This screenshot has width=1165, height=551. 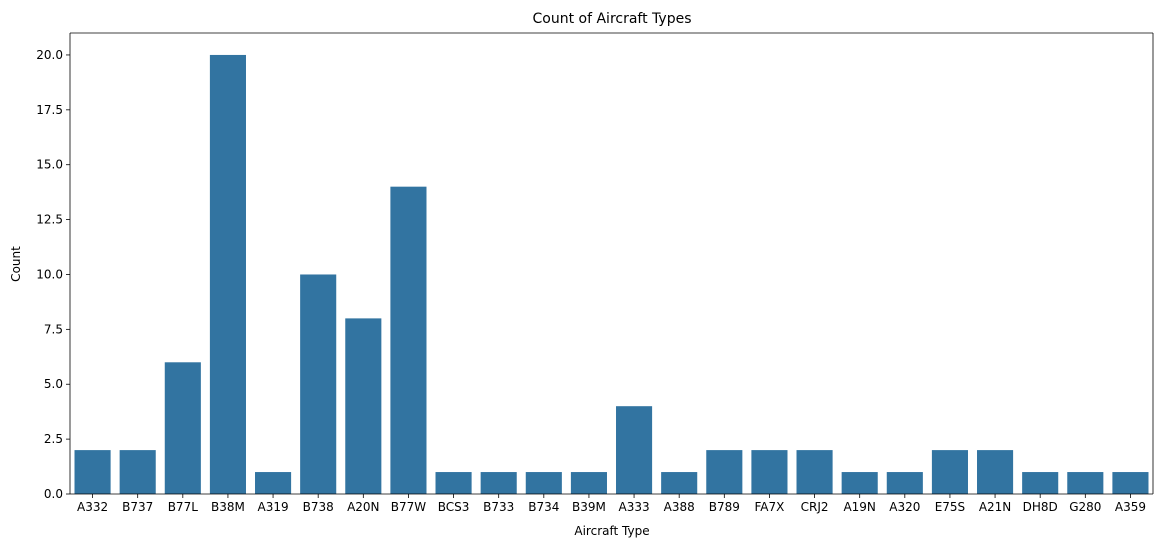 What do you see at coordinates (950, 507) in the screenshot?
I see `x-tick-label: E75S` at bounding box center [950, 507].